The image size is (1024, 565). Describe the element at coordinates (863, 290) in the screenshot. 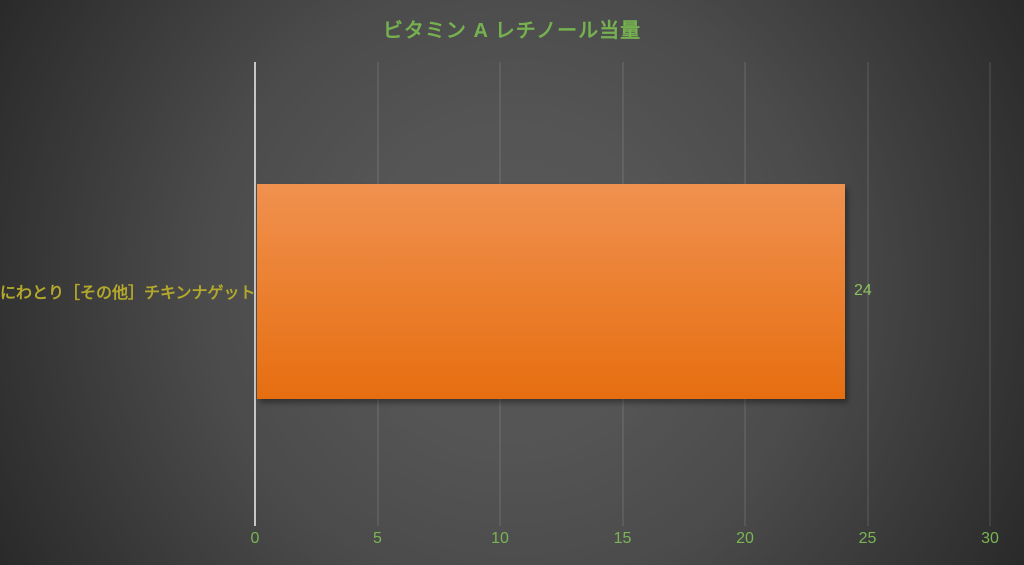

I see `data-label: 24` at that location.